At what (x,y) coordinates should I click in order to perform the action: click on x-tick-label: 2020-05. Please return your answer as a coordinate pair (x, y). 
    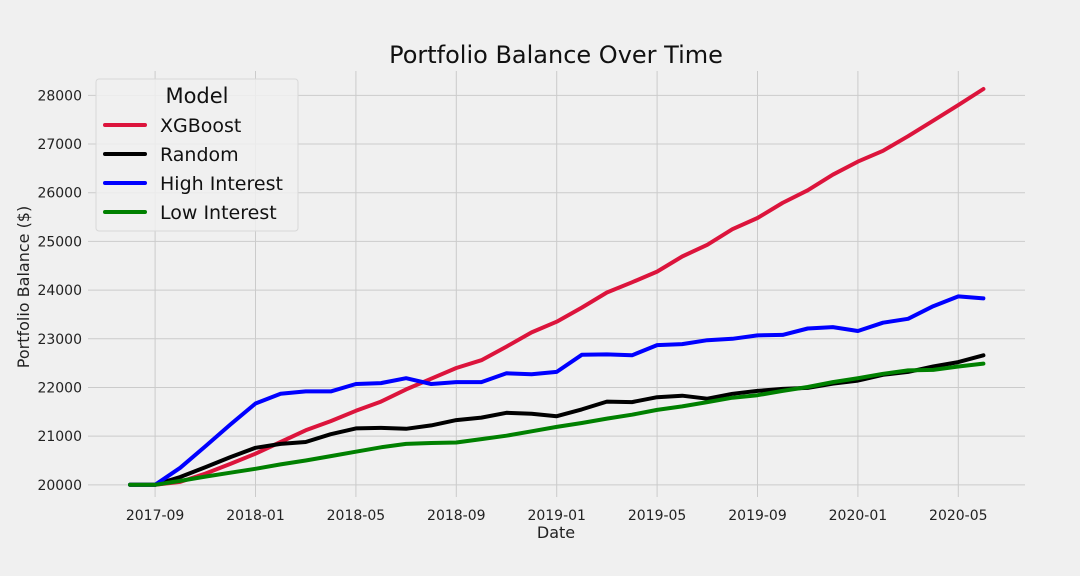
    Looking at the image, I should click on (958, 516).